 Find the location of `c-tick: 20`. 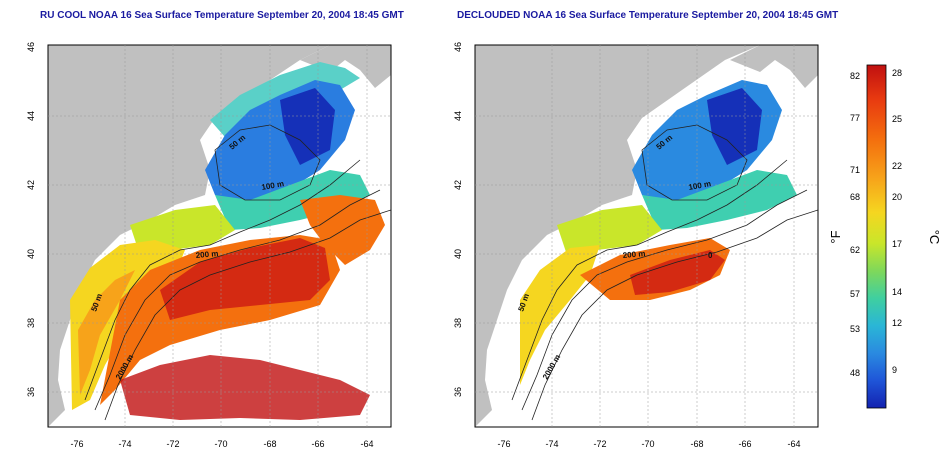

c-tick: 20 is located at coordinates (897, 197).